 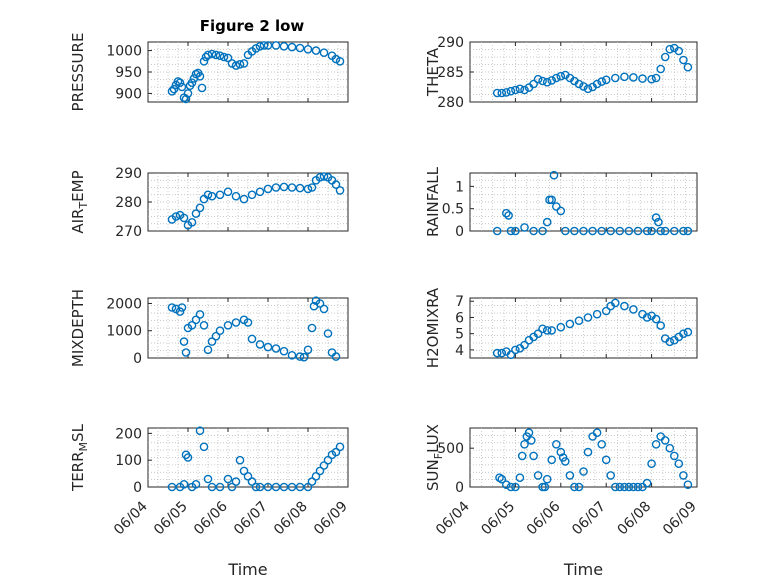 What do you see at coordinates (209, 328) in the screenshot?
I see `subplot-third-left: 0 1000 2000 MIXDEPTH` at bounding box center [209, 328].